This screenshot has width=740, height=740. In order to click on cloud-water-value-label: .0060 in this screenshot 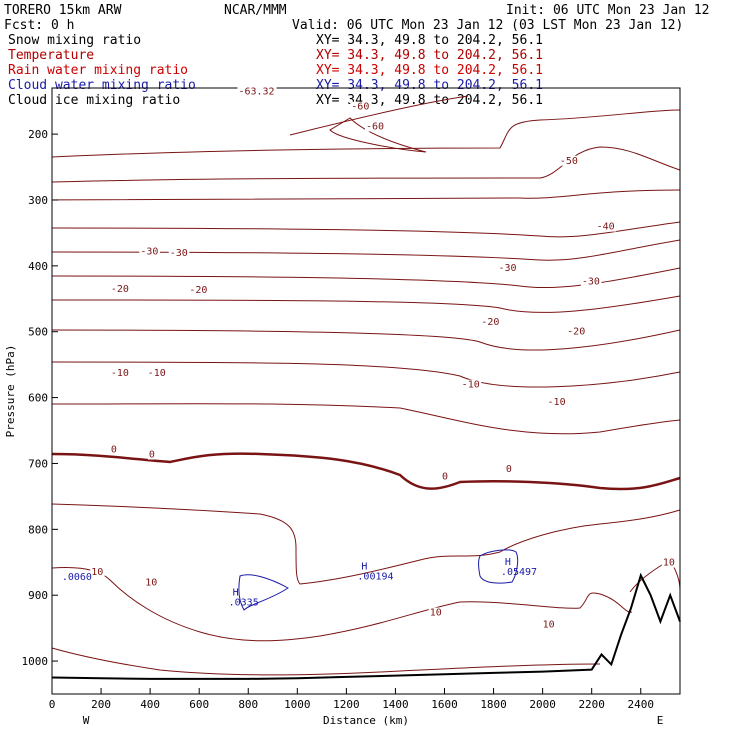, I will do `click(77, 577)`.